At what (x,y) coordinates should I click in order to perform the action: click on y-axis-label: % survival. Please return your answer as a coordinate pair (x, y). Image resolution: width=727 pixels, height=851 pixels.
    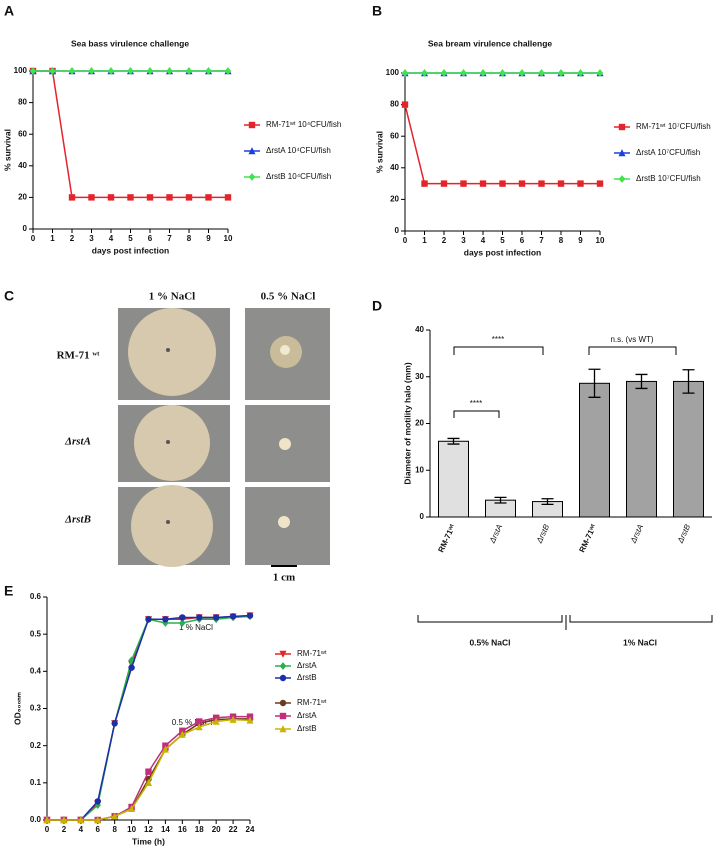
    Looking at the image, I should click on (379, 152).